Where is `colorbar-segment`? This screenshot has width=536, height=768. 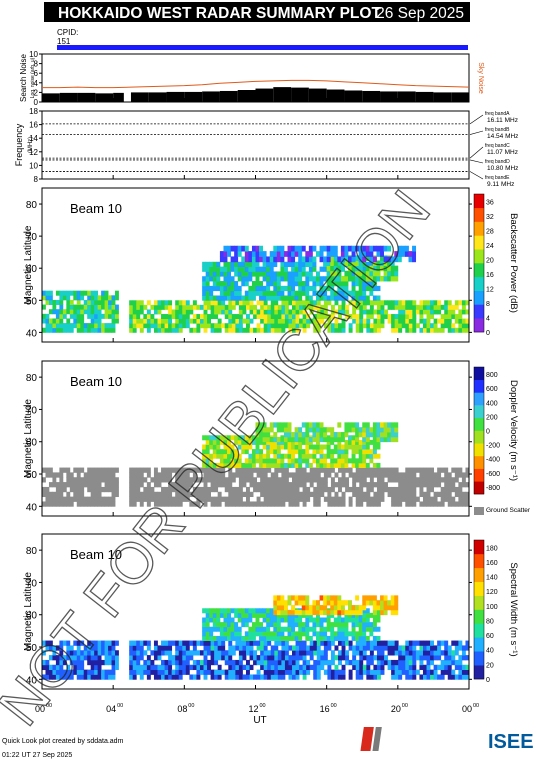 colorbar-segment is located at coordinates (479, 256).